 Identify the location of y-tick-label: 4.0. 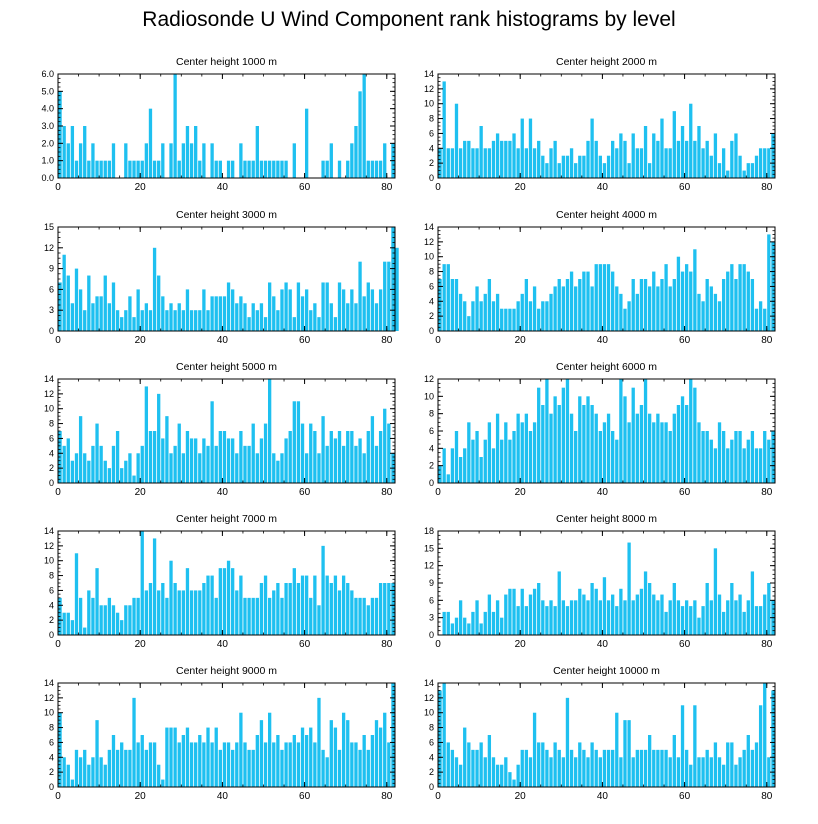
(47, 109).